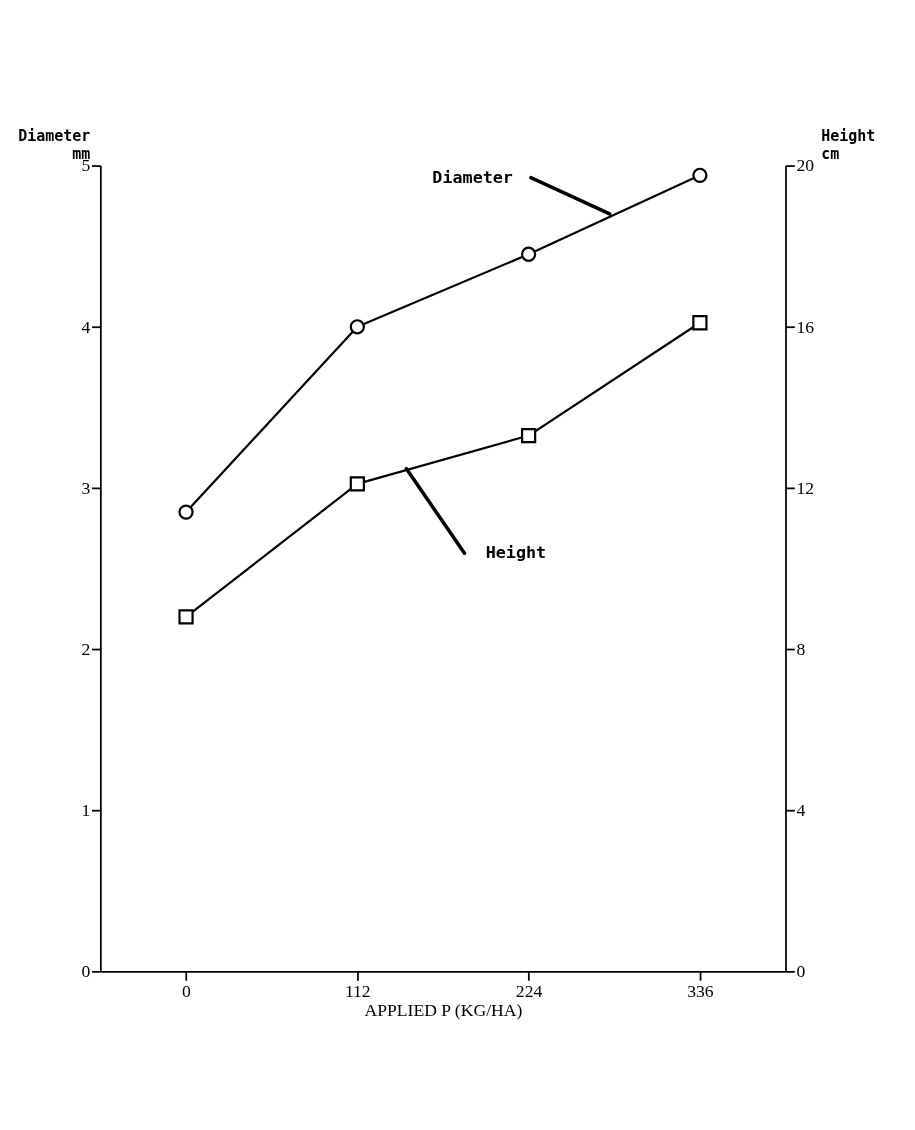 This screenshot has height=1130, width=915. What do you see at coordinates (86, 809) in the screenshot?
I see `y-tick-label: 1` at bounding box center [86, 809].